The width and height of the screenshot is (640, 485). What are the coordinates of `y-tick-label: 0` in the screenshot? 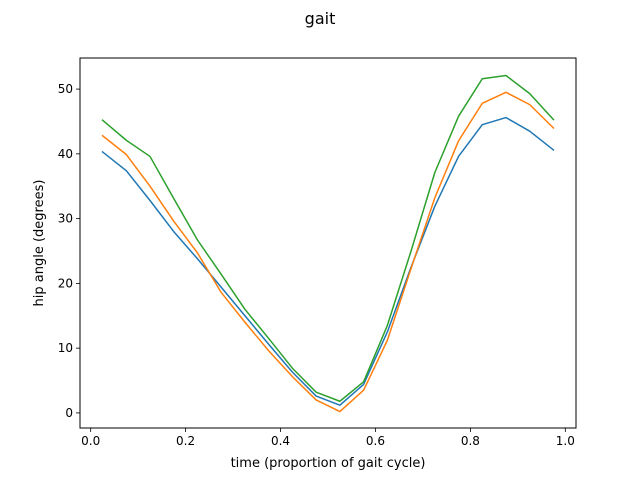 It's located at (69, 413).